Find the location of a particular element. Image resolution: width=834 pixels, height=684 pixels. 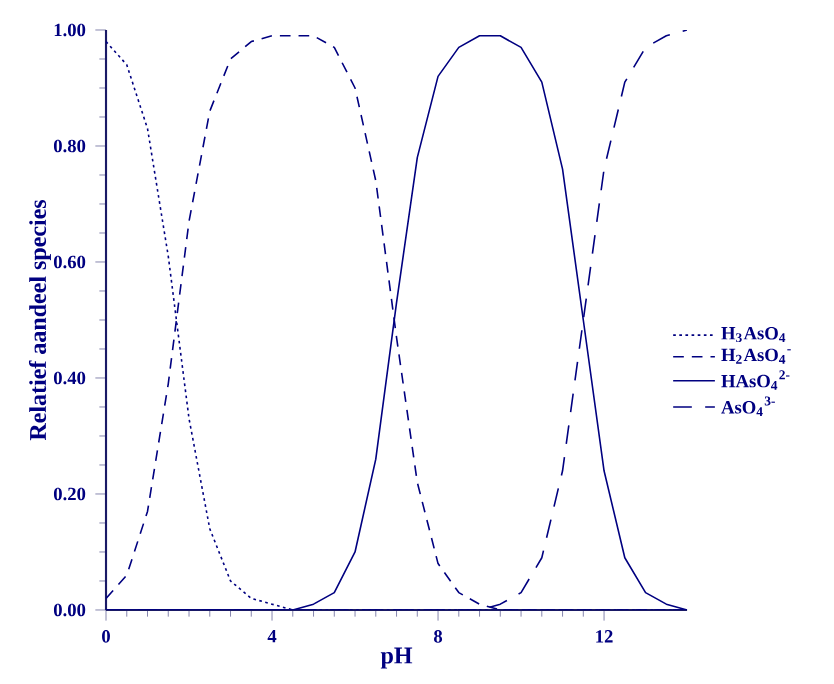

x-tick-label: 8 is located at coordinates (438, 636).